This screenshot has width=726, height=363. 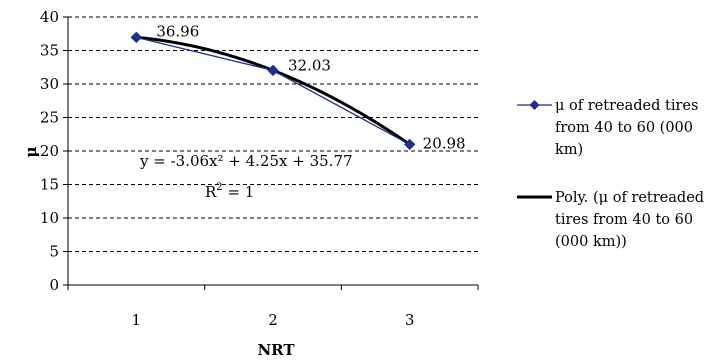 What do you see at coordinates (49, 118) in the screenshot?
I see `y-tick-label: 25` at bounding box center [49, 118].